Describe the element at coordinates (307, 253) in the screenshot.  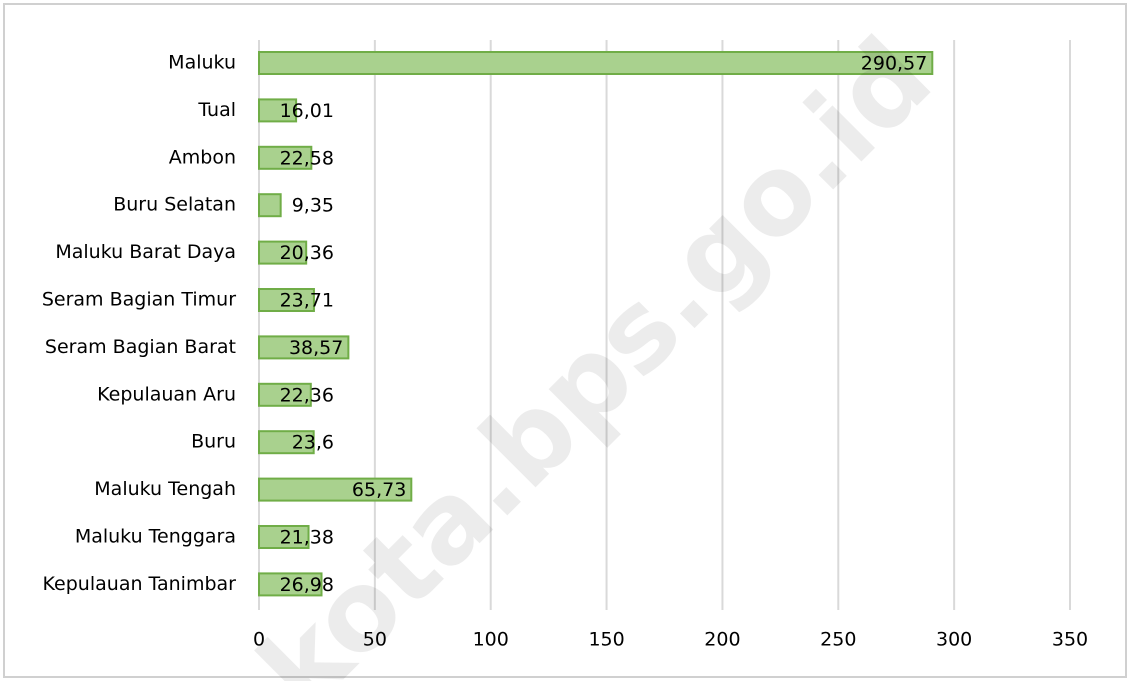
I see `data-label: 20,36` at that location.